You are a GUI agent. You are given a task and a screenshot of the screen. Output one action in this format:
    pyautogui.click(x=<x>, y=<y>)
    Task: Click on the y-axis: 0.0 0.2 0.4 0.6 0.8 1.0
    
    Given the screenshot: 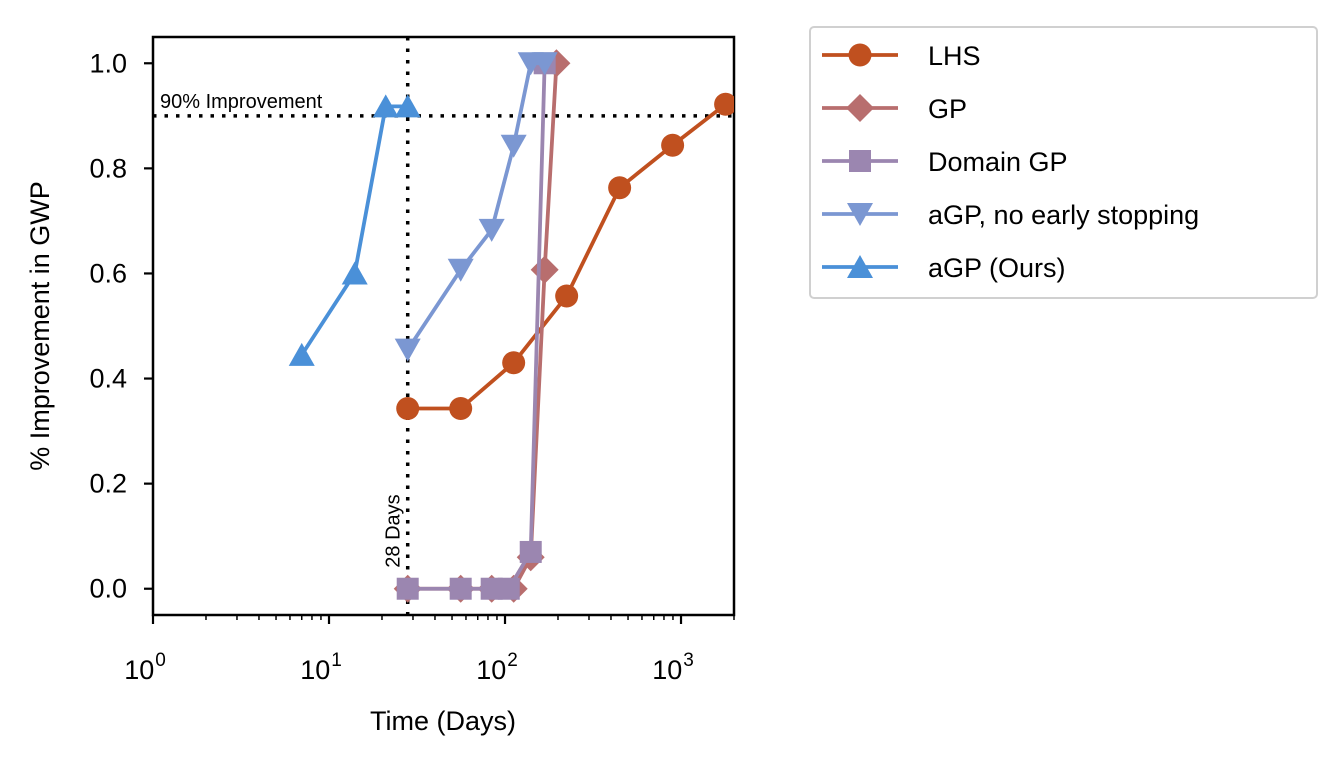 What is the action you would take?
    pyautogui.click(x=121, y=326)
    